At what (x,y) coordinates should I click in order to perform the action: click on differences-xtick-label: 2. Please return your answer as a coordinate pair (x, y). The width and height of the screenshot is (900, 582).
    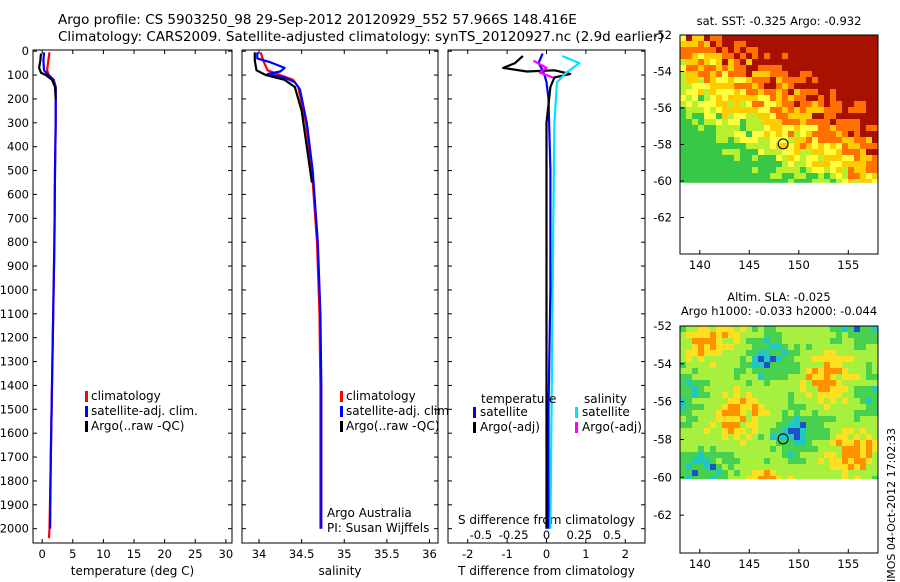
    Looking at the image, I should click on (625, 554).